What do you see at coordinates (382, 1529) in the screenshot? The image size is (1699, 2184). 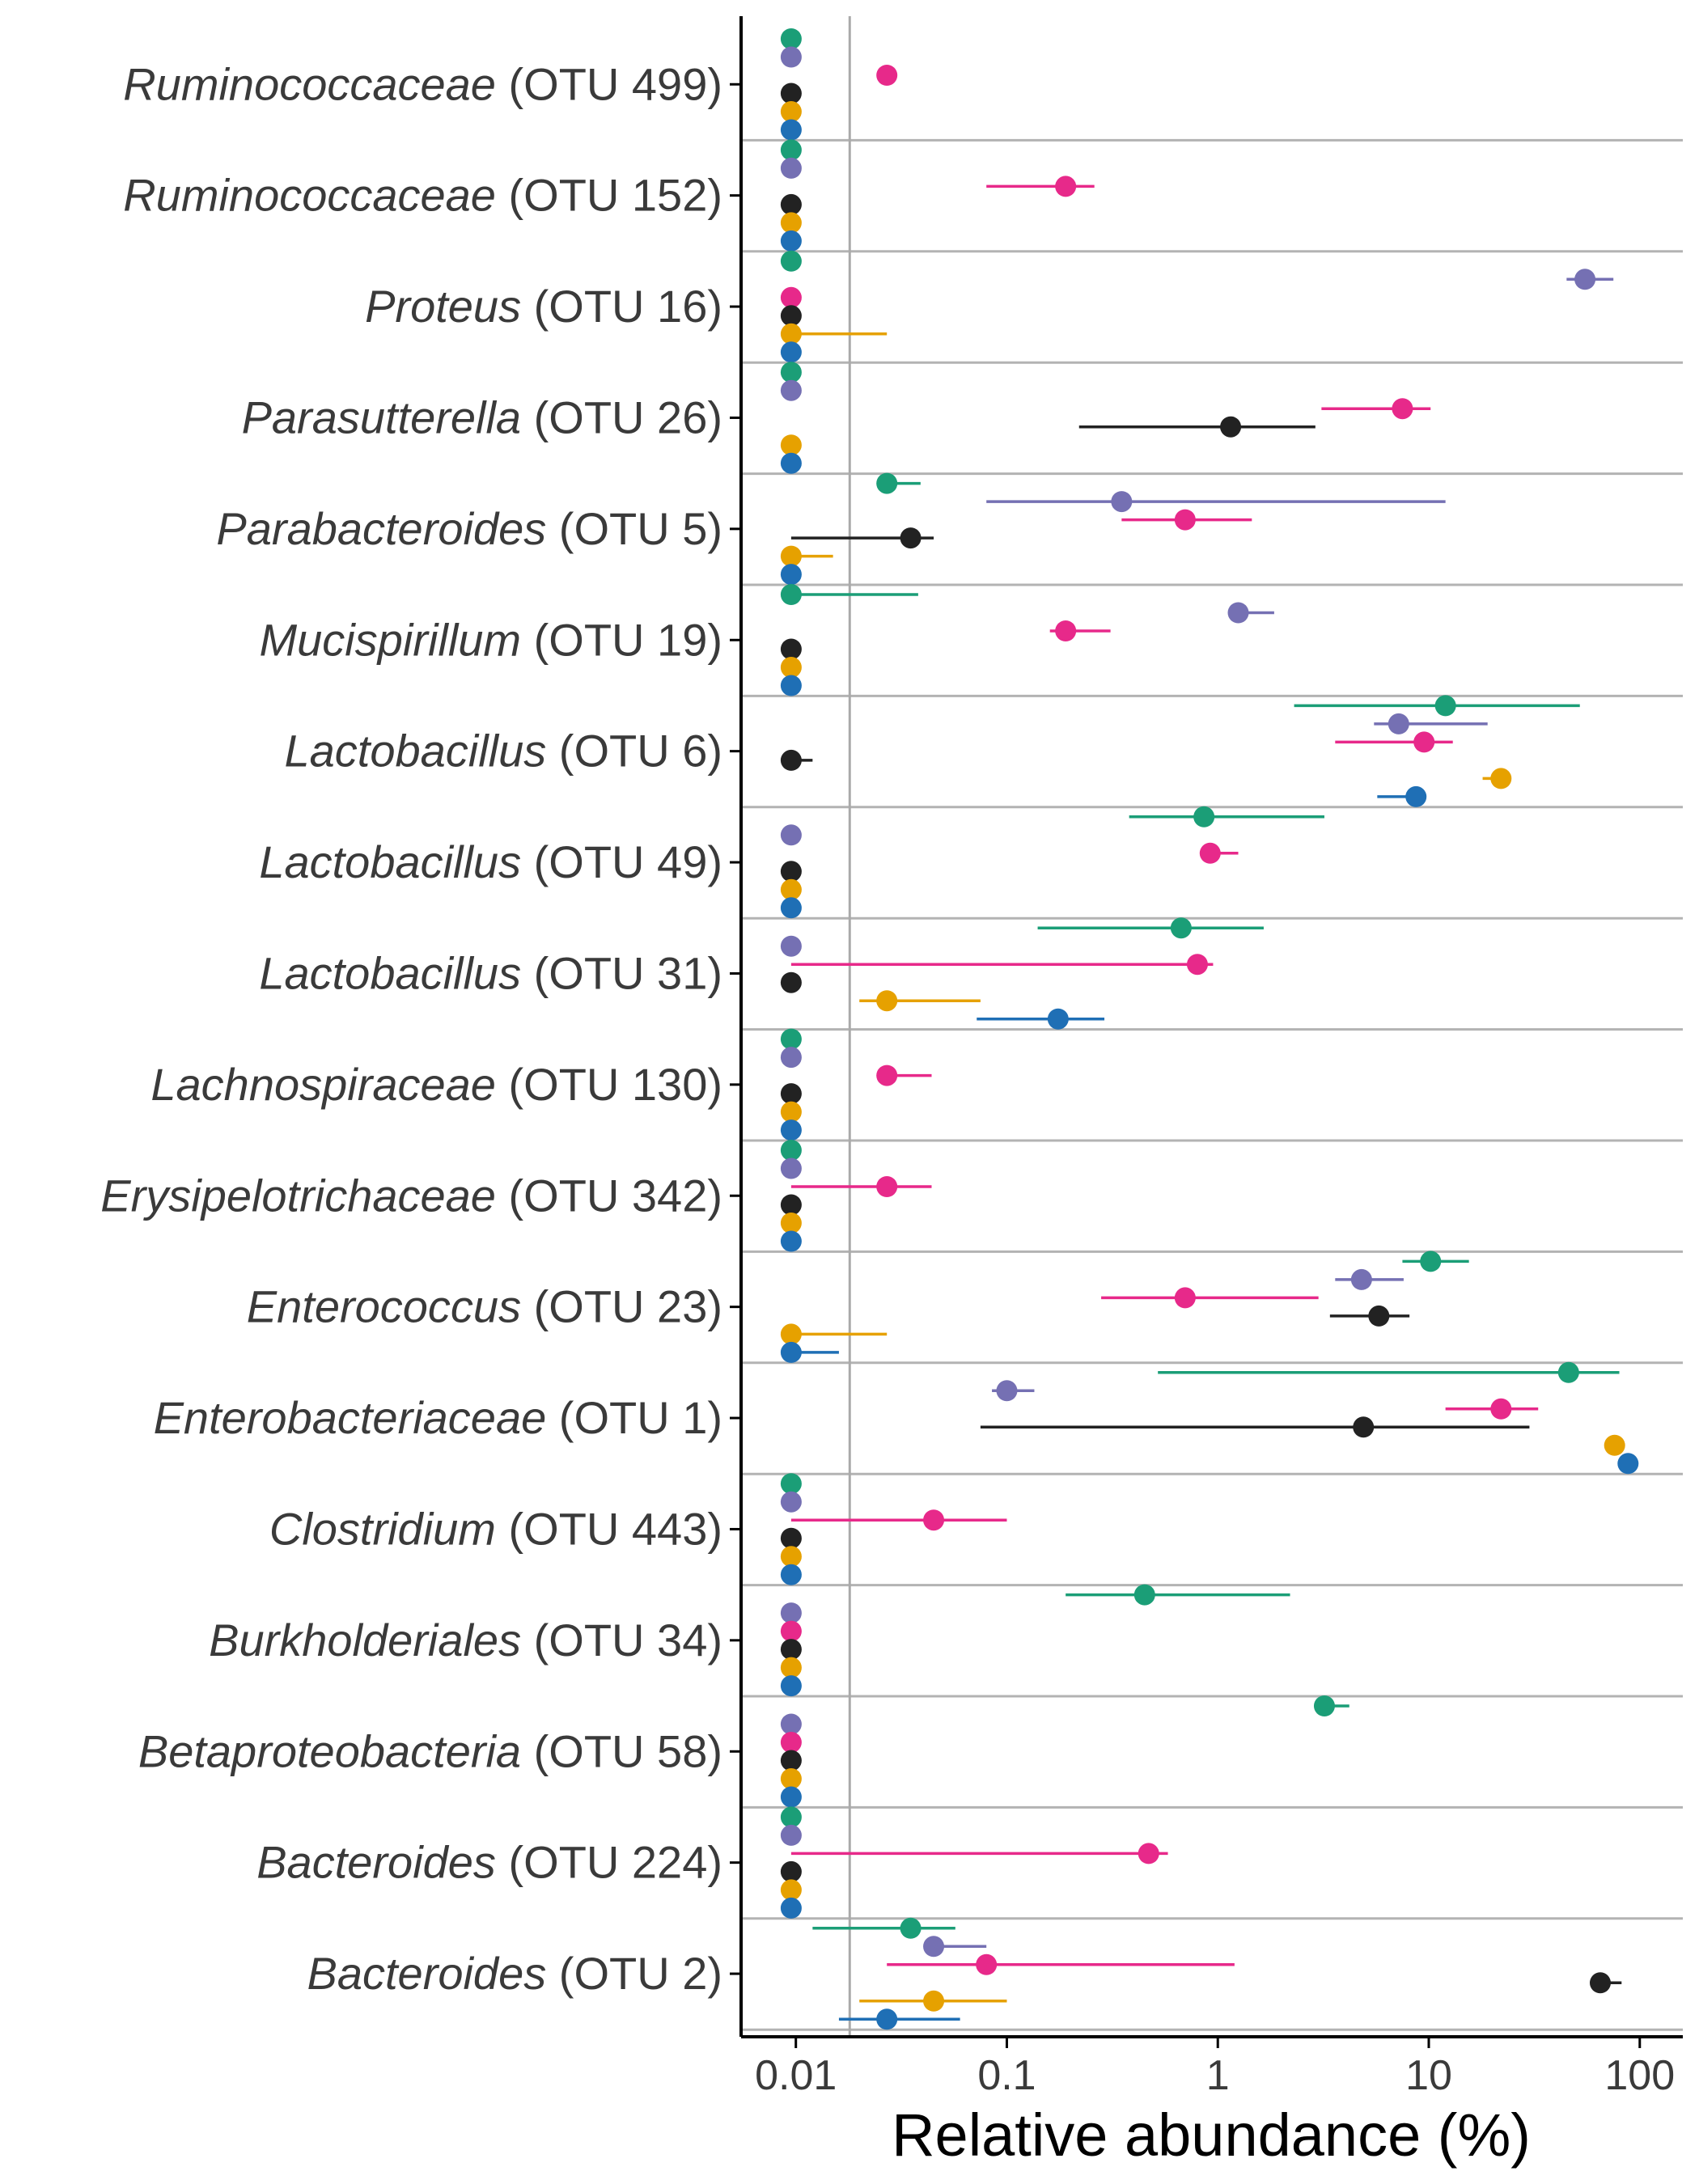 I see `otu-genus: Clostridium` at bounding box center [382, 1529].